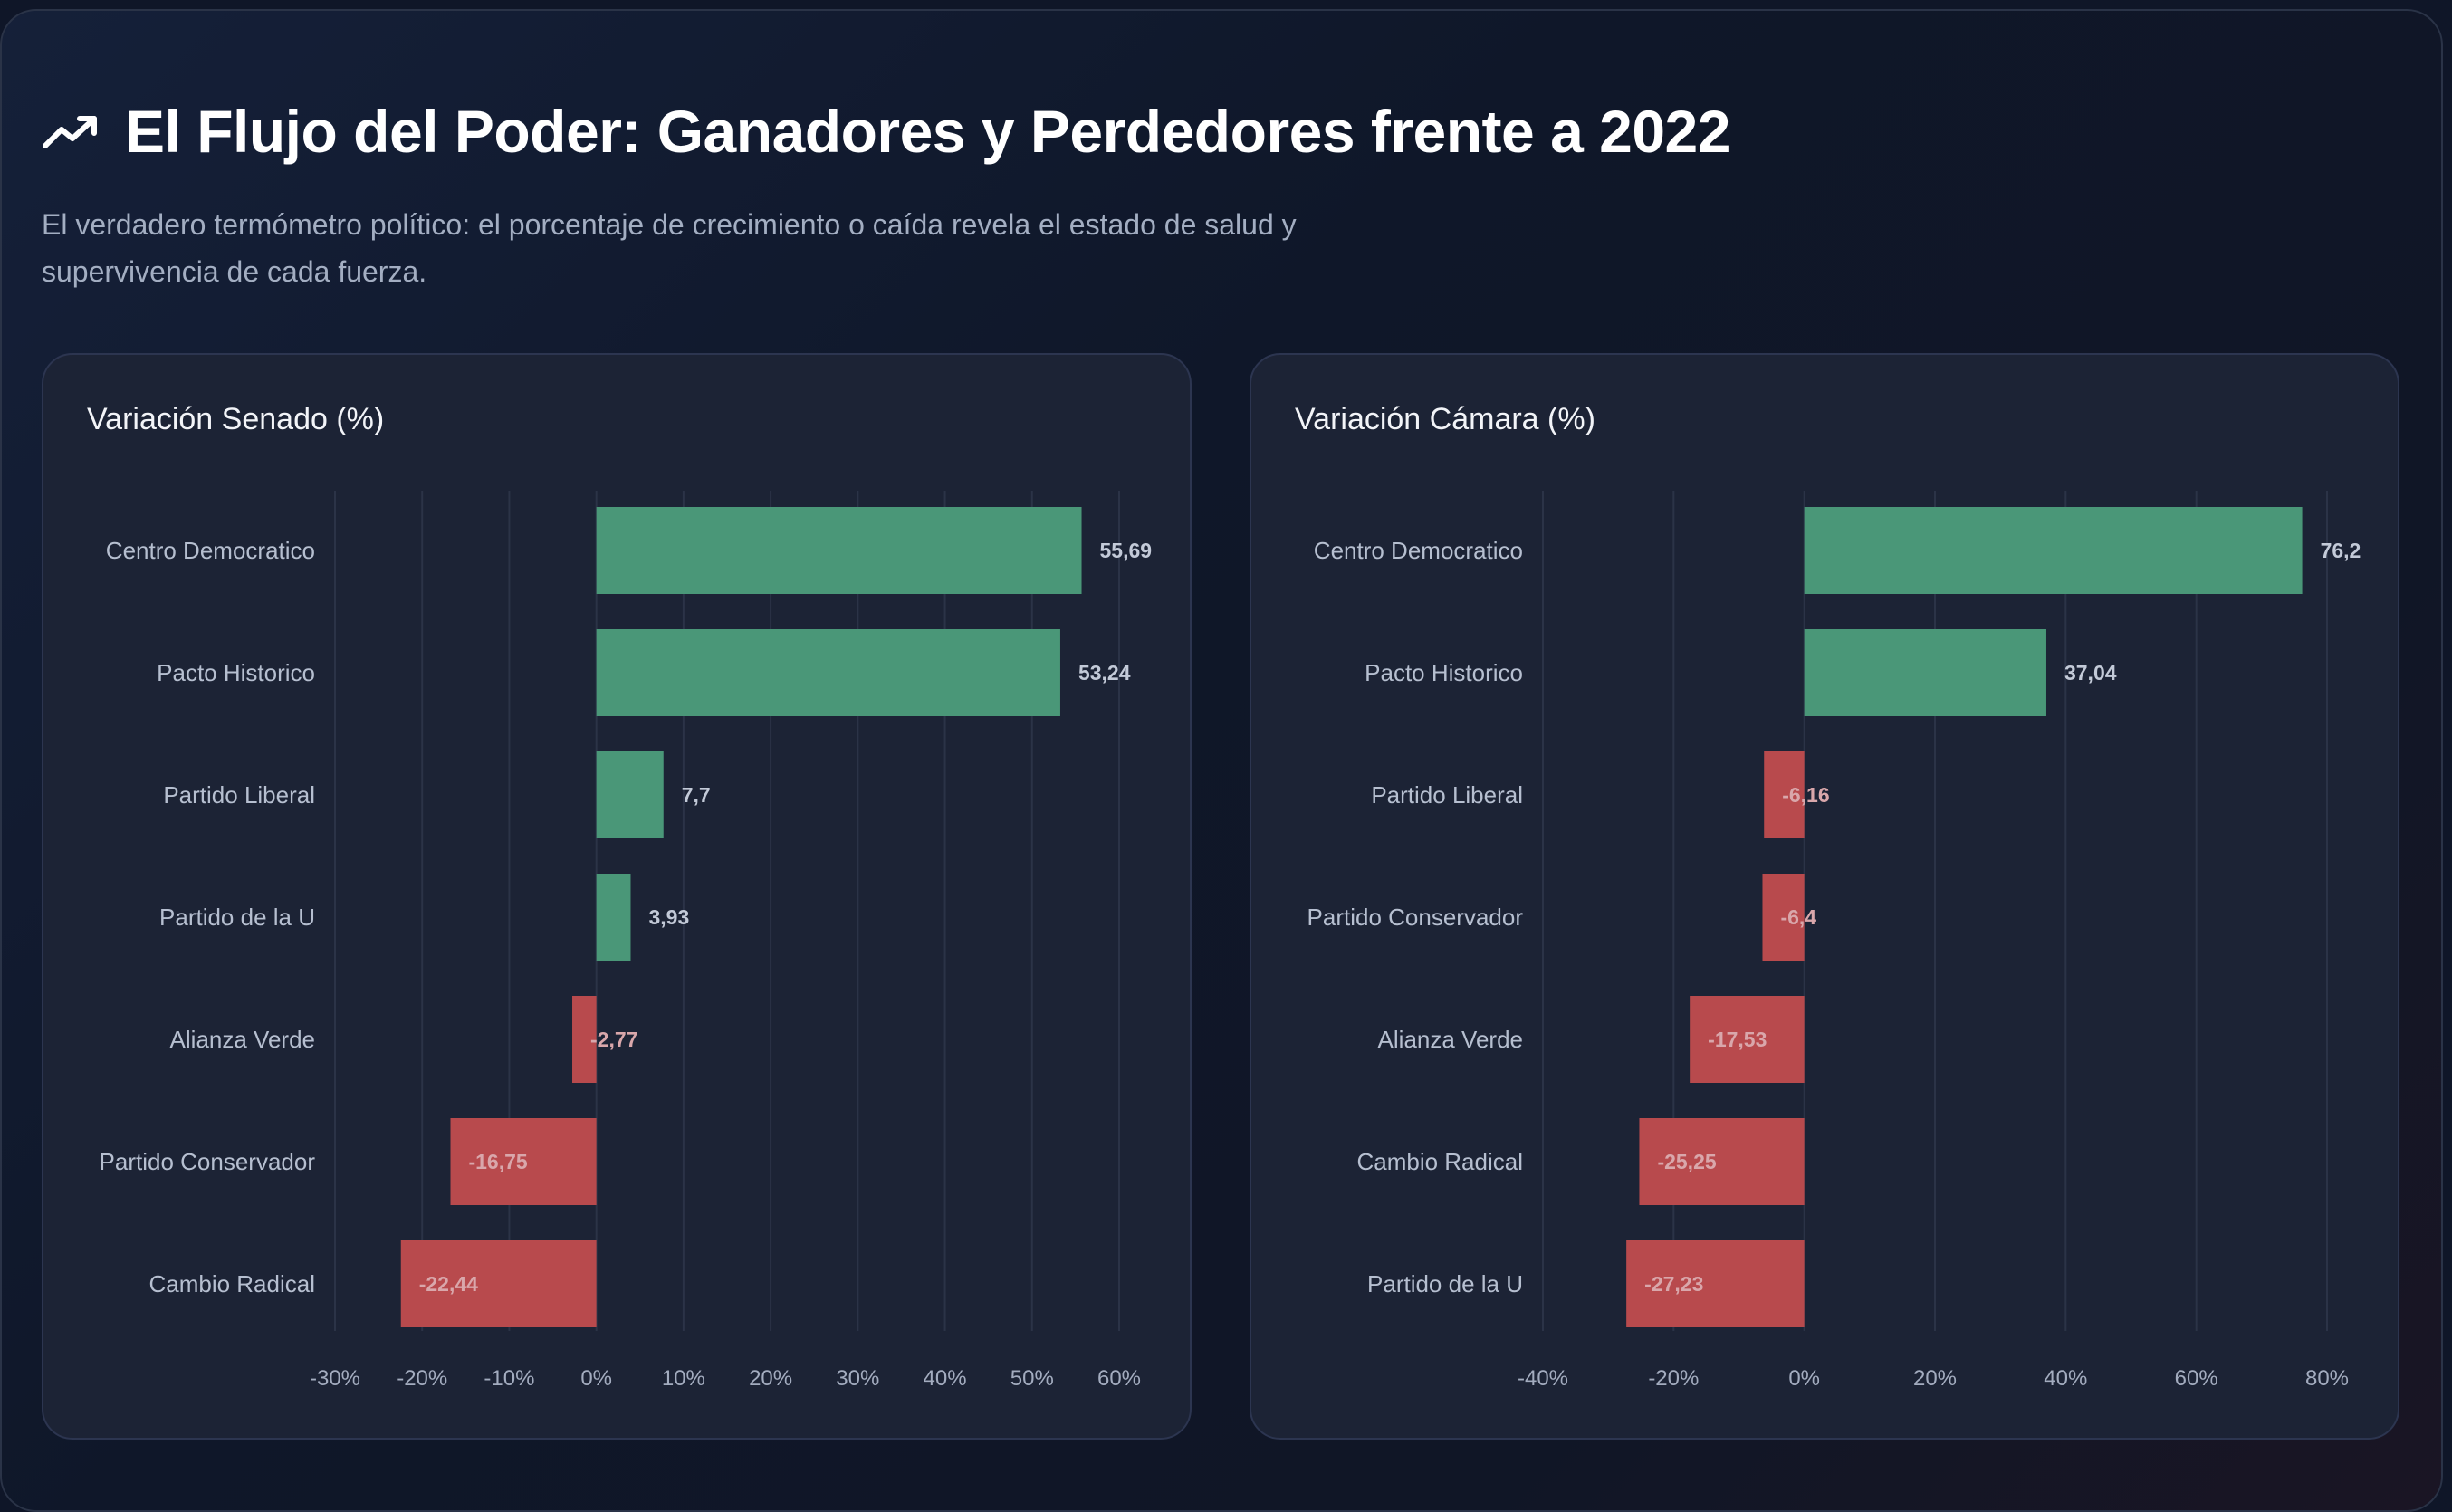 This screenshot has height=1512, width=2452. I want to click on data-label: 7,7, so click(696, 795).